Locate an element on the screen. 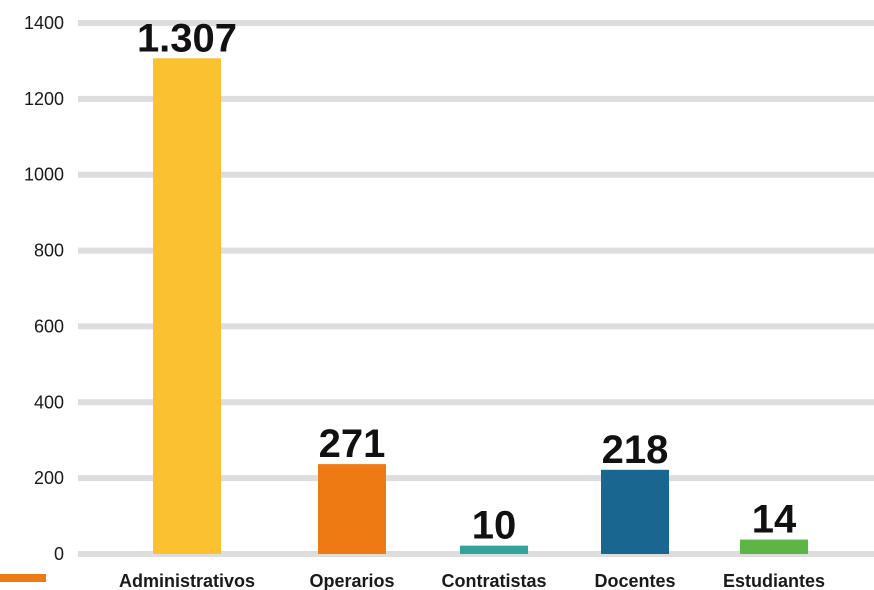 The width and height of the screenshot is (874, 590). data-label: 218 is located at coordinates (635, 450).